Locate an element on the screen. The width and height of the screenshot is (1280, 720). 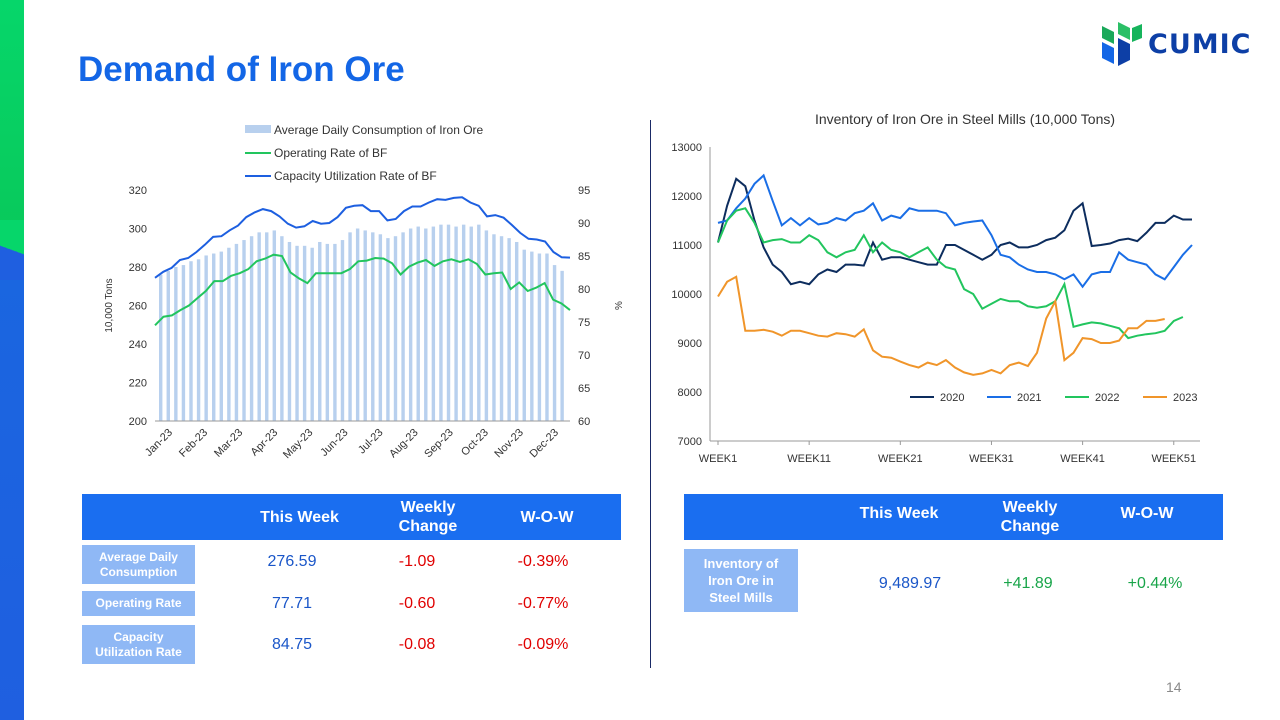
y-axis-tick-label: 12000 is located at coordinates (686, 197).